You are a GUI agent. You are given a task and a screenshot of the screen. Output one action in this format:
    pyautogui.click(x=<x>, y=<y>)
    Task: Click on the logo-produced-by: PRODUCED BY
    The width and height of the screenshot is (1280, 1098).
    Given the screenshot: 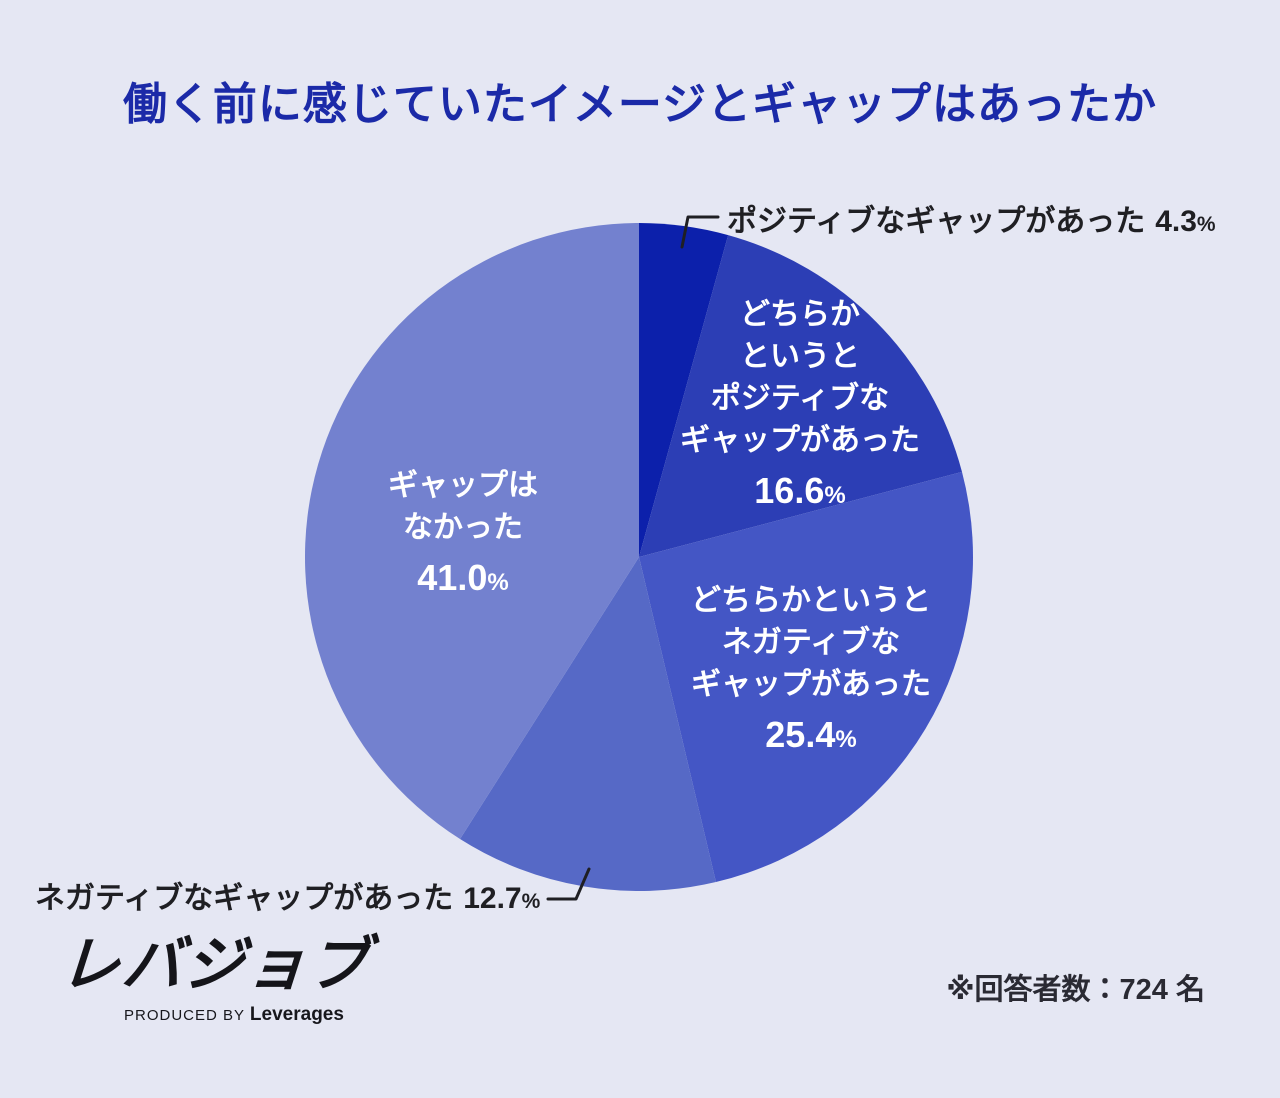 What is the action you would take?
    pyautogui.click(x=187, y=1015)
    